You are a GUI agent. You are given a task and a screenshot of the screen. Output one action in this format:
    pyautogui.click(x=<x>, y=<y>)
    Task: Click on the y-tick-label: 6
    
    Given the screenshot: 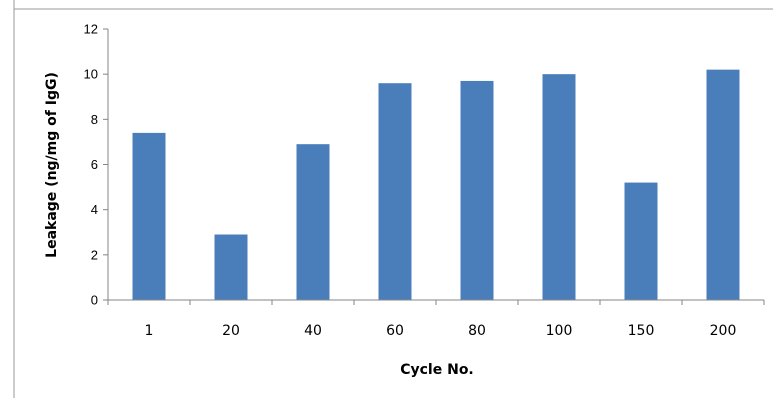 What is the action you would take?
    pyautogui.click(x=94, y=164)
    